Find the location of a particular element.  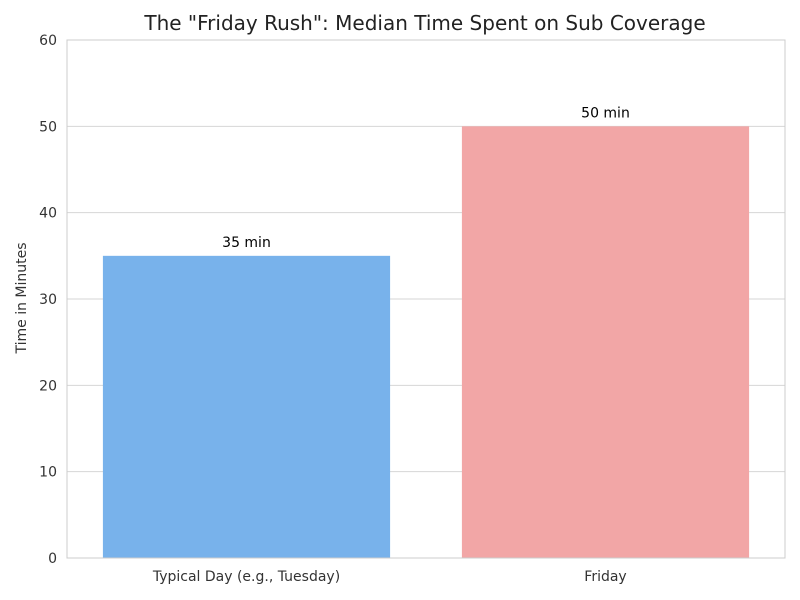

data-labels: 35 min 50 min is located at coordinates (426, 178).